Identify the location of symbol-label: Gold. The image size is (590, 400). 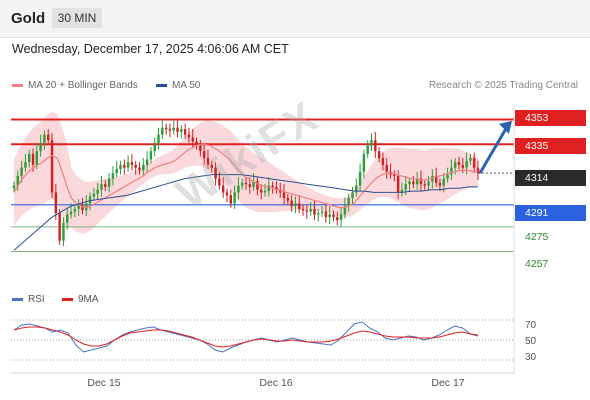
(28, 18).